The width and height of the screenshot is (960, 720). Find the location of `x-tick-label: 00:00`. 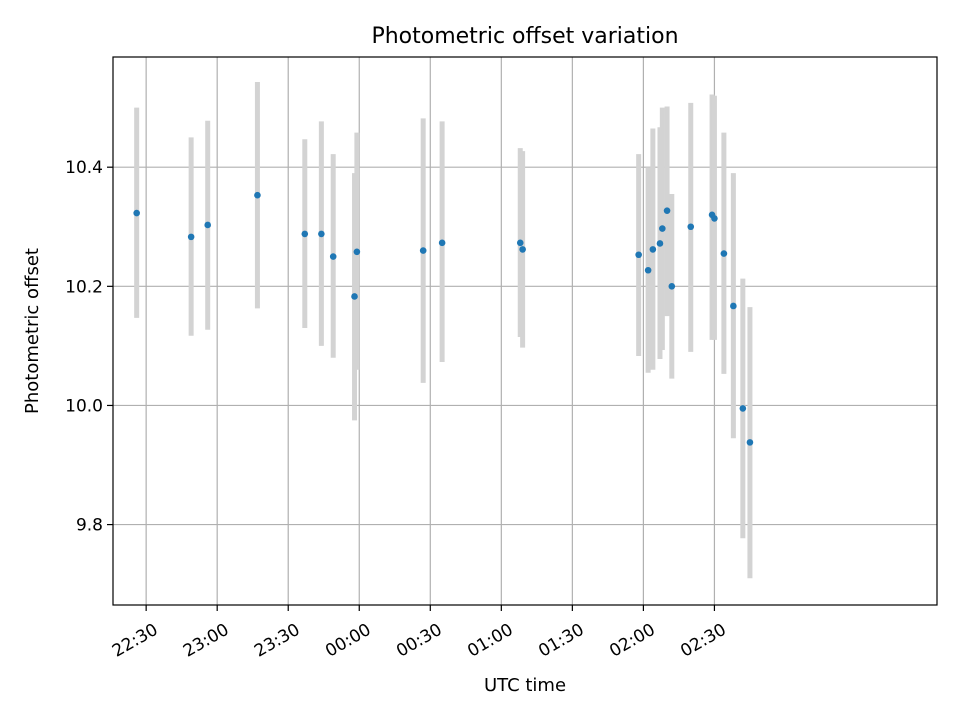

x-tick-label: 00:00 is located at coordinates (348, 641).